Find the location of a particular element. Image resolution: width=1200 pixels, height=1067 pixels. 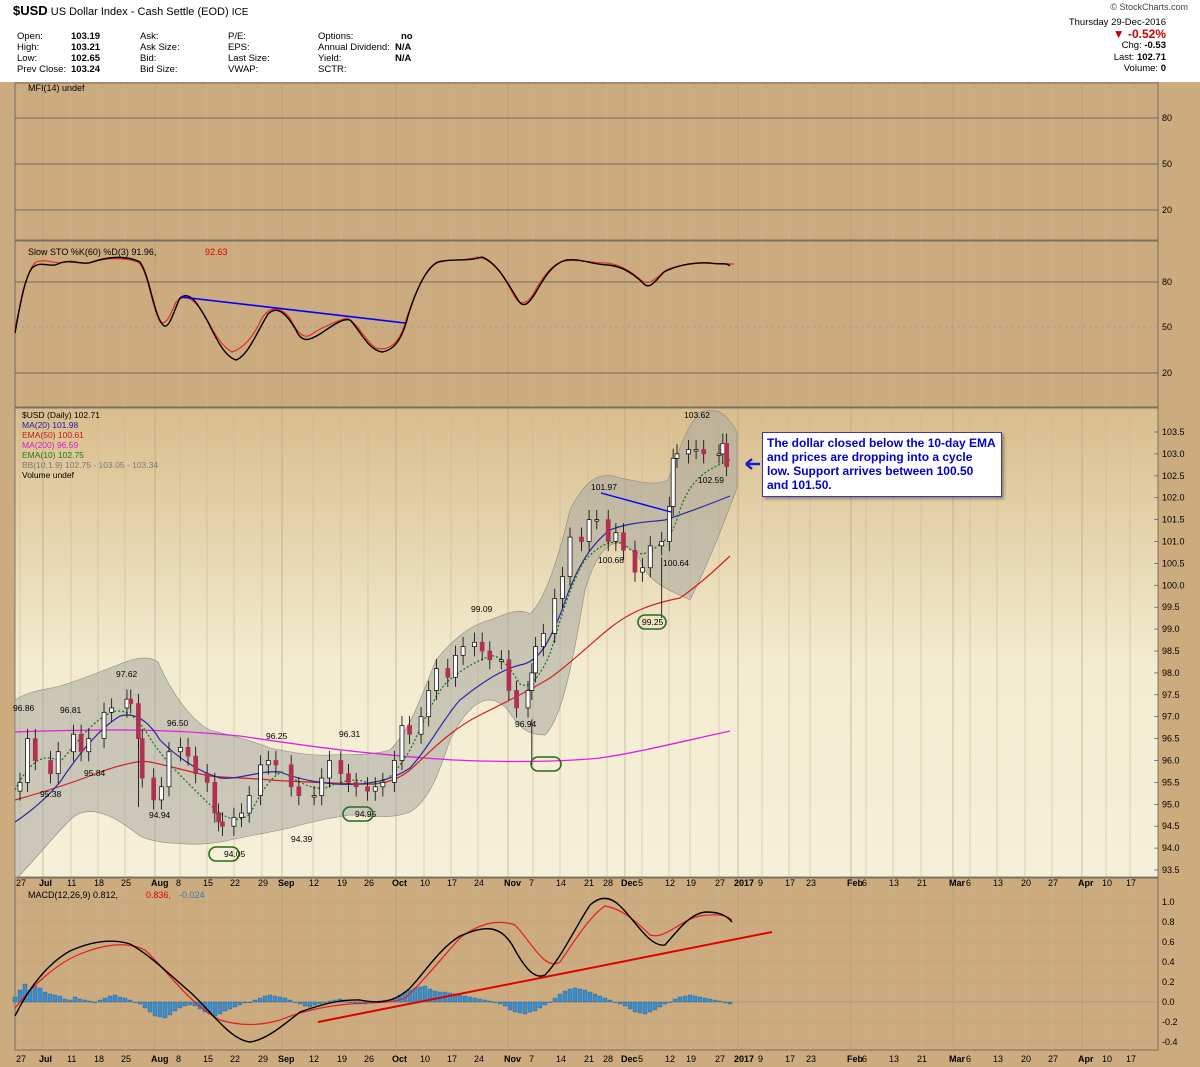

price-legend-item: MA(200) 96.59 is located at coordinates (50, 445).